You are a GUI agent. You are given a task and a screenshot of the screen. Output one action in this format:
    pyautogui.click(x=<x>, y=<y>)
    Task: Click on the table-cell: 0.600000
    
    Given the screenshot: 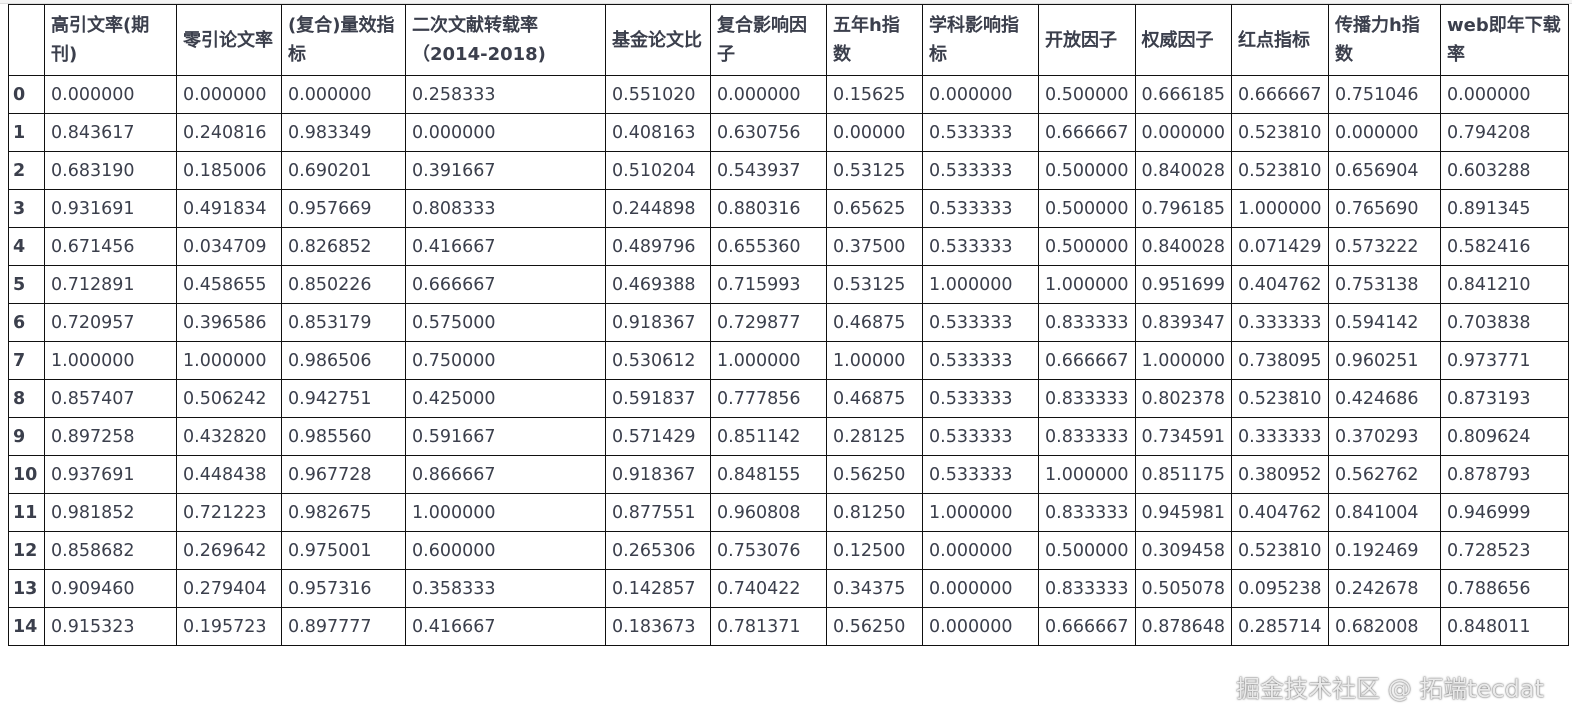 What is the action you would take?
    pyautogui.click(x=505, y=550)
    